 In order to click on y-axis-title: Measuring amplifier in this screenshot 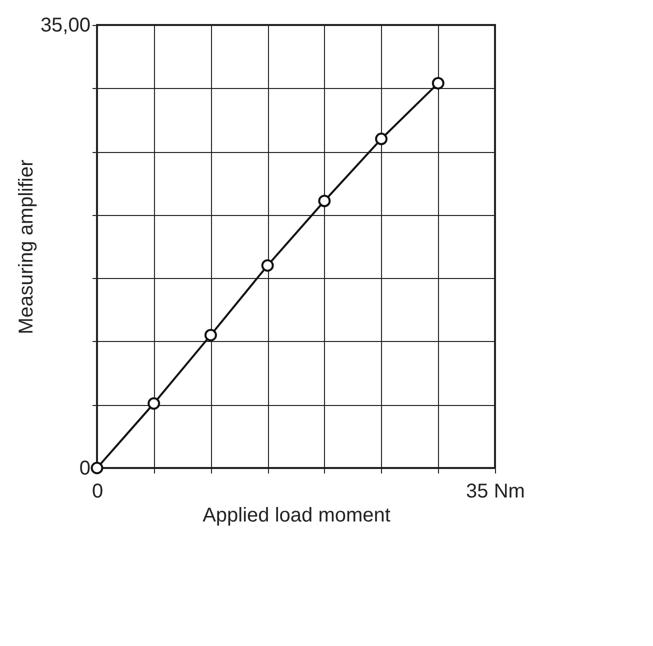, I will do `click(26, 246)`.